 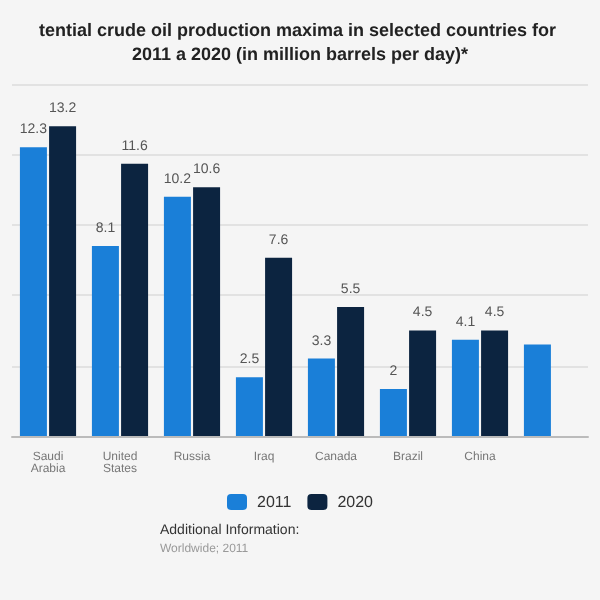 What do you see at coordinates (356, 502) in the screenshot?
I see `legend-label: 2020` at bounding box center [356, 502].